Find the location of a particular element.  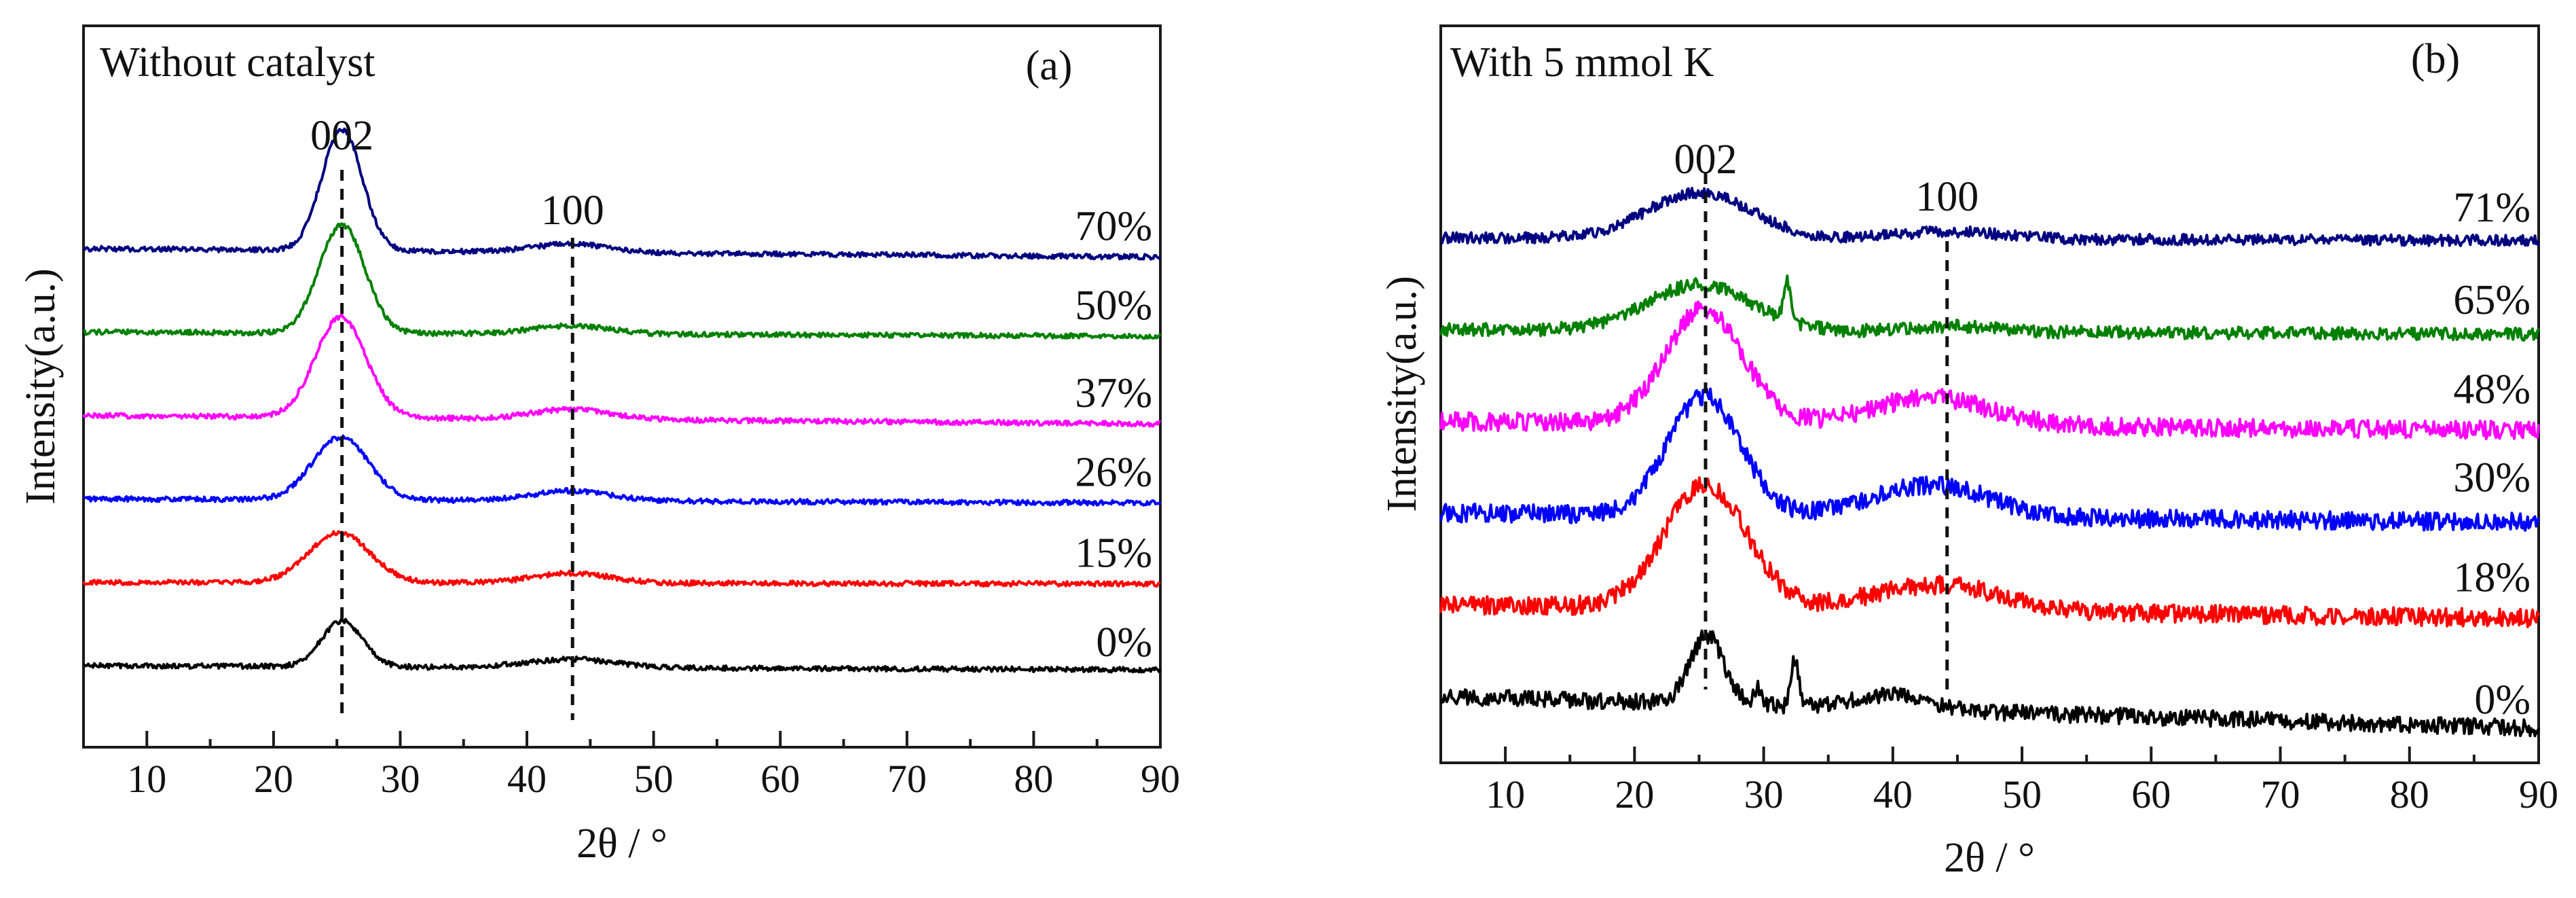

series-label: 30% is located at coordinates (2492, 478).